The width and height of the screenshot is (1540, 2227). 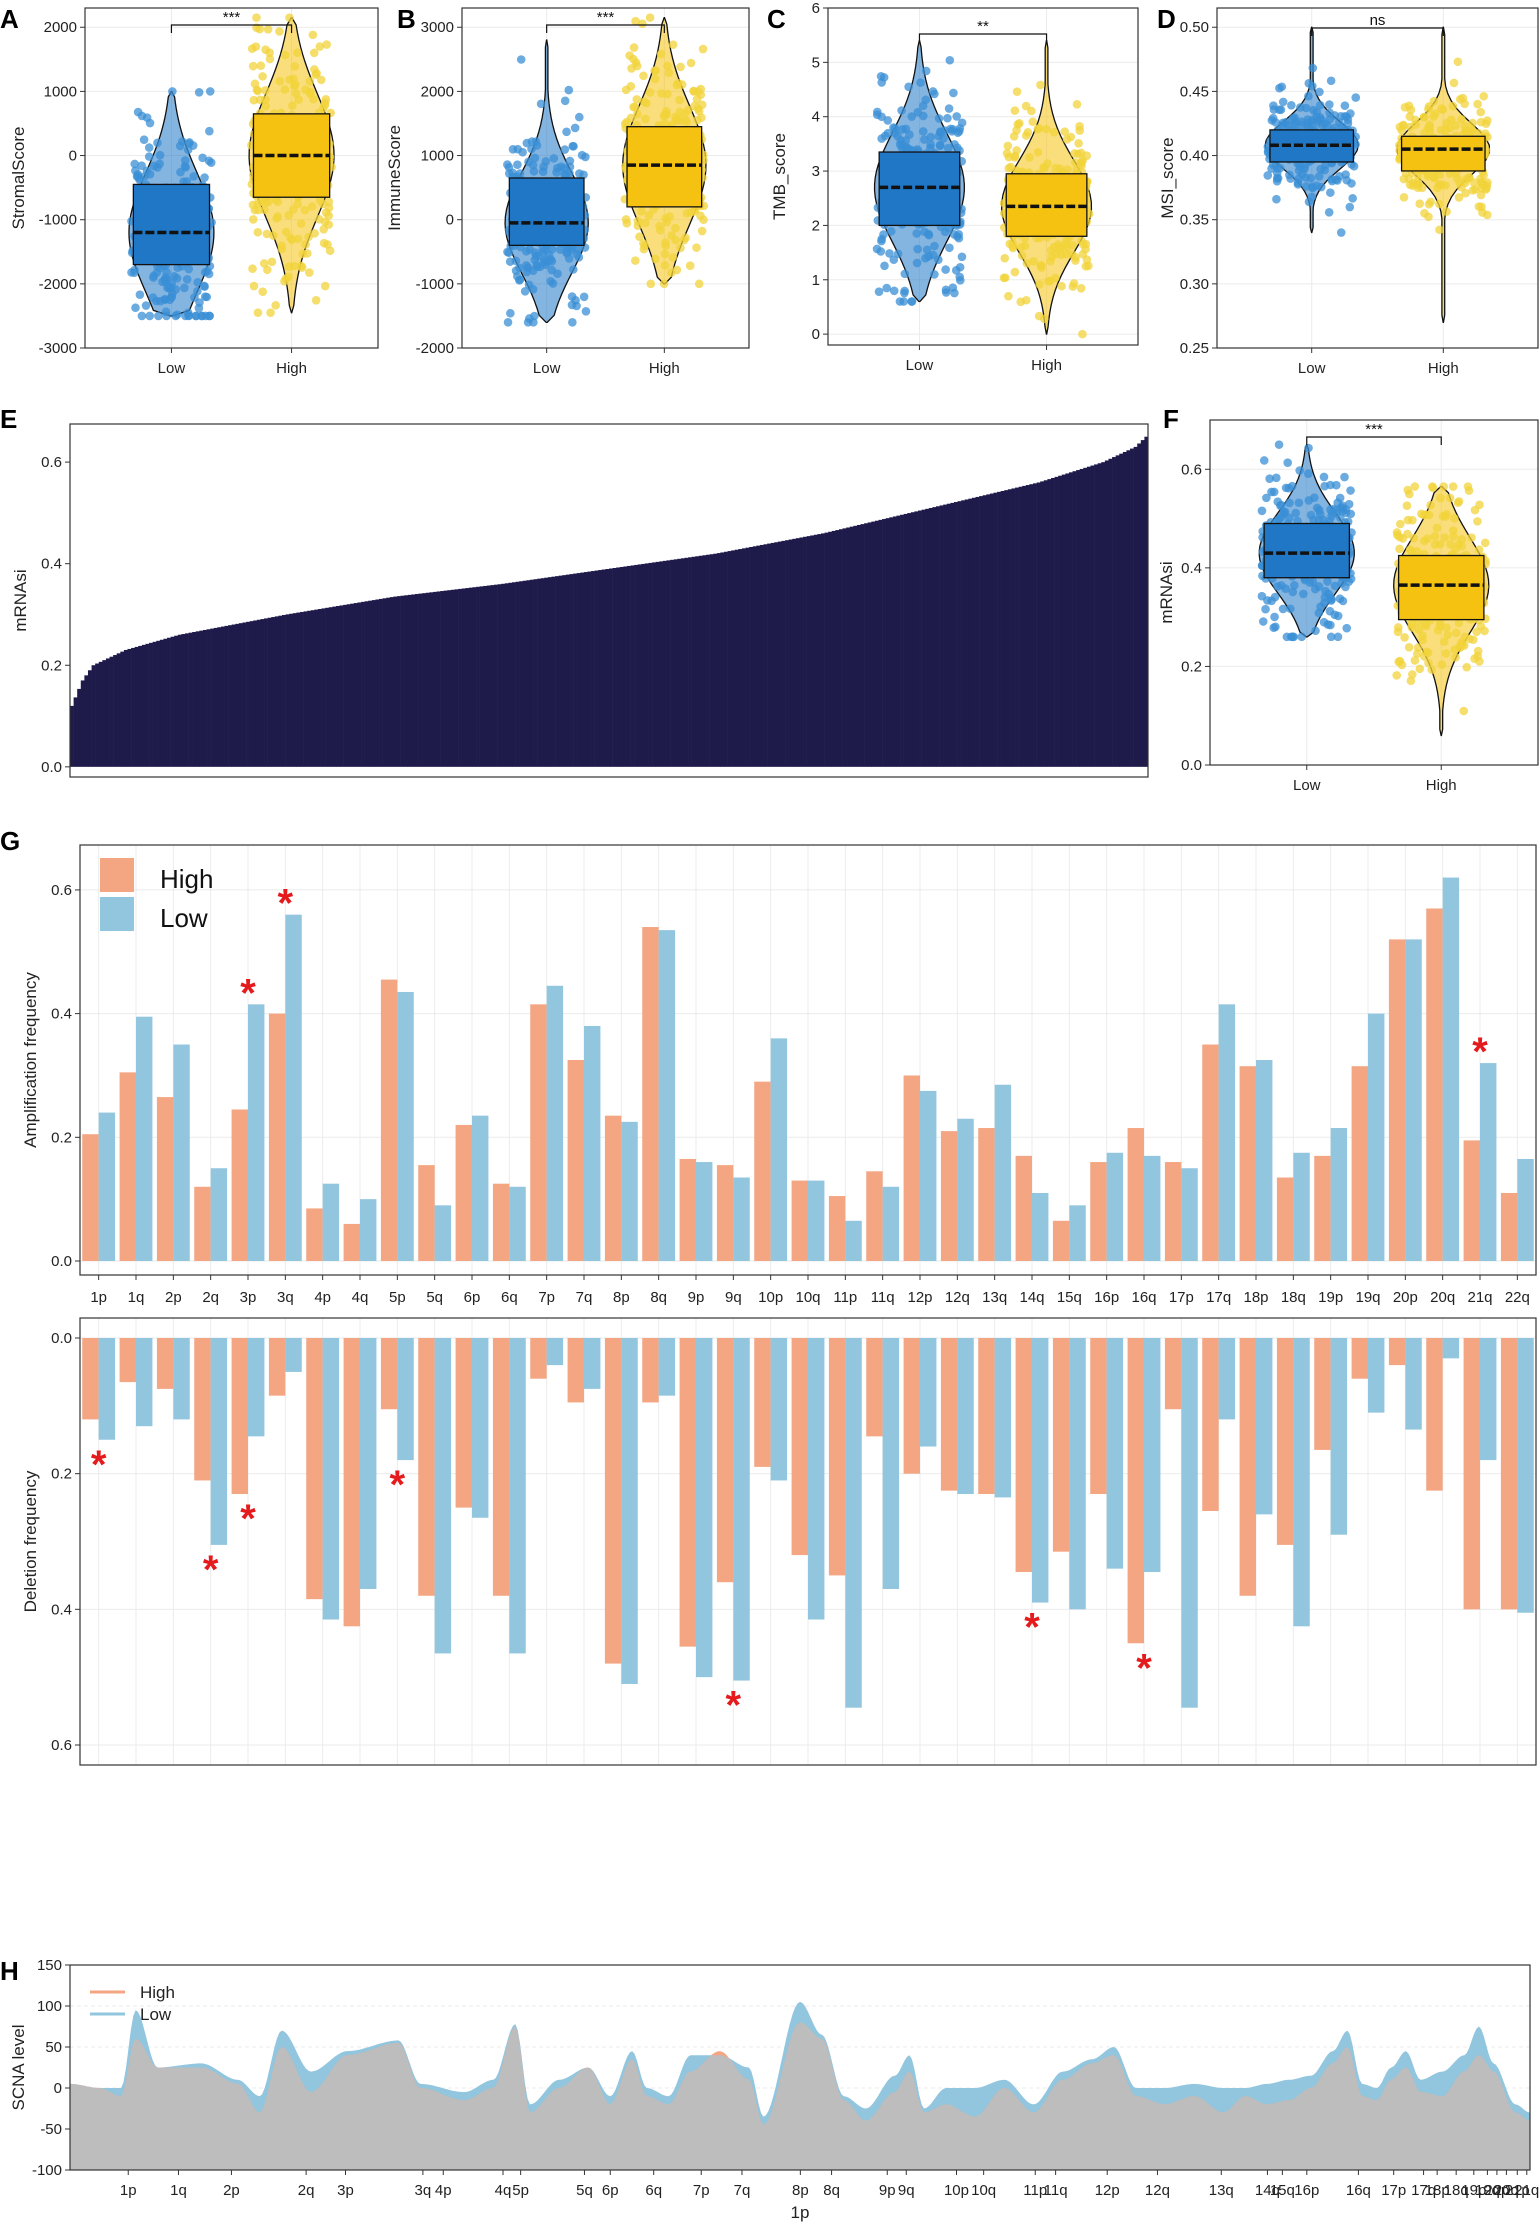 I want to click on x-tick-label: 9p, so click(x=887, y=2190).